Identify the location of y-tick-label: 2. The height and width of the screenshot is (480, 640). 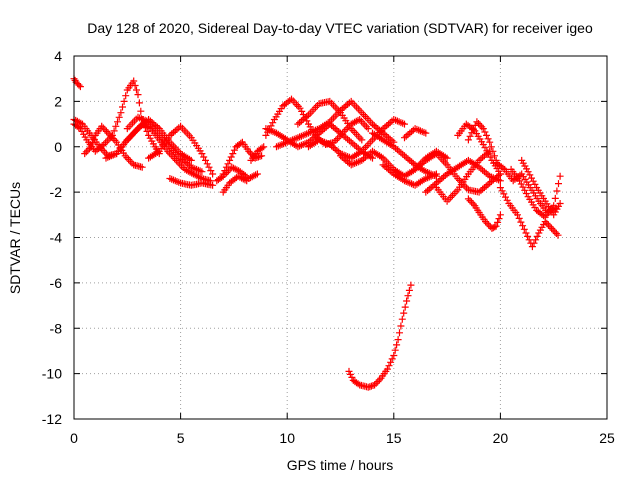
(58, 101).